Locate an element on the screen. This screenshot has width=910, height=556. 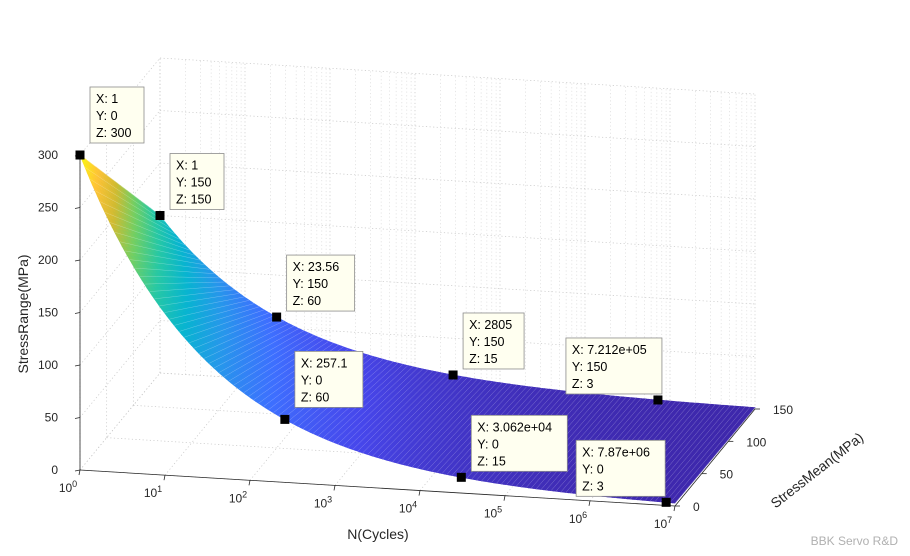
floor-grid-x is located at coordinates (205, 426).